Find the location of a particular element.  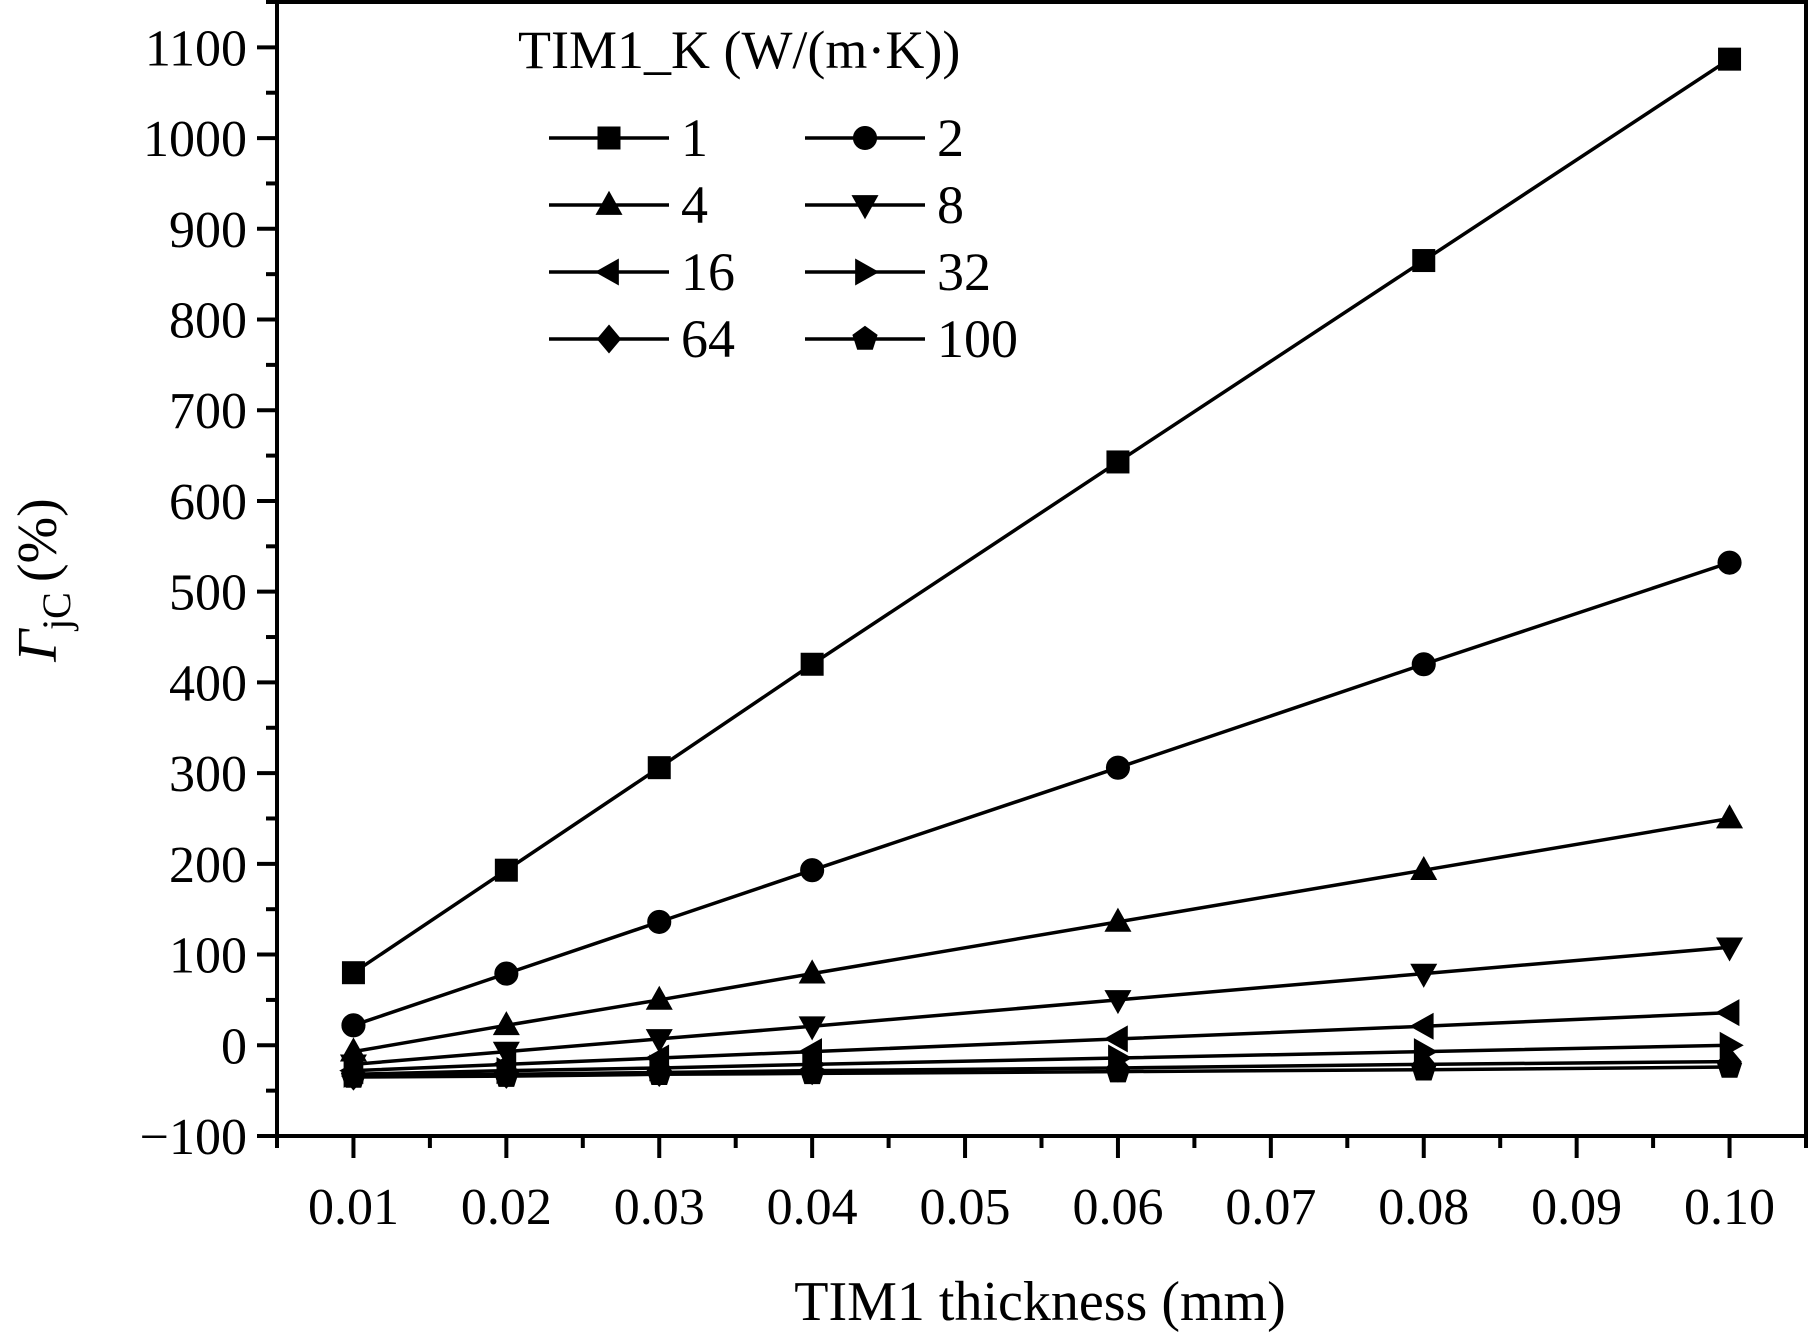

y-axis-label: ΓjC (%) is located at coordinates (43, 580).